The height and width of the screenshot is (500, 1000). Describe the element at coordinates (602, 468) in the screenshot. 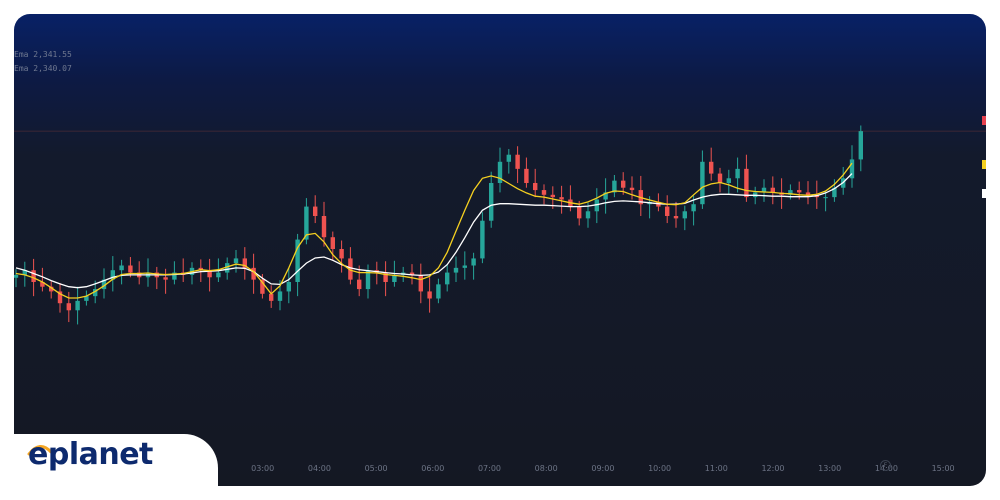

I see `x-tick-label: 09:00` at that location.